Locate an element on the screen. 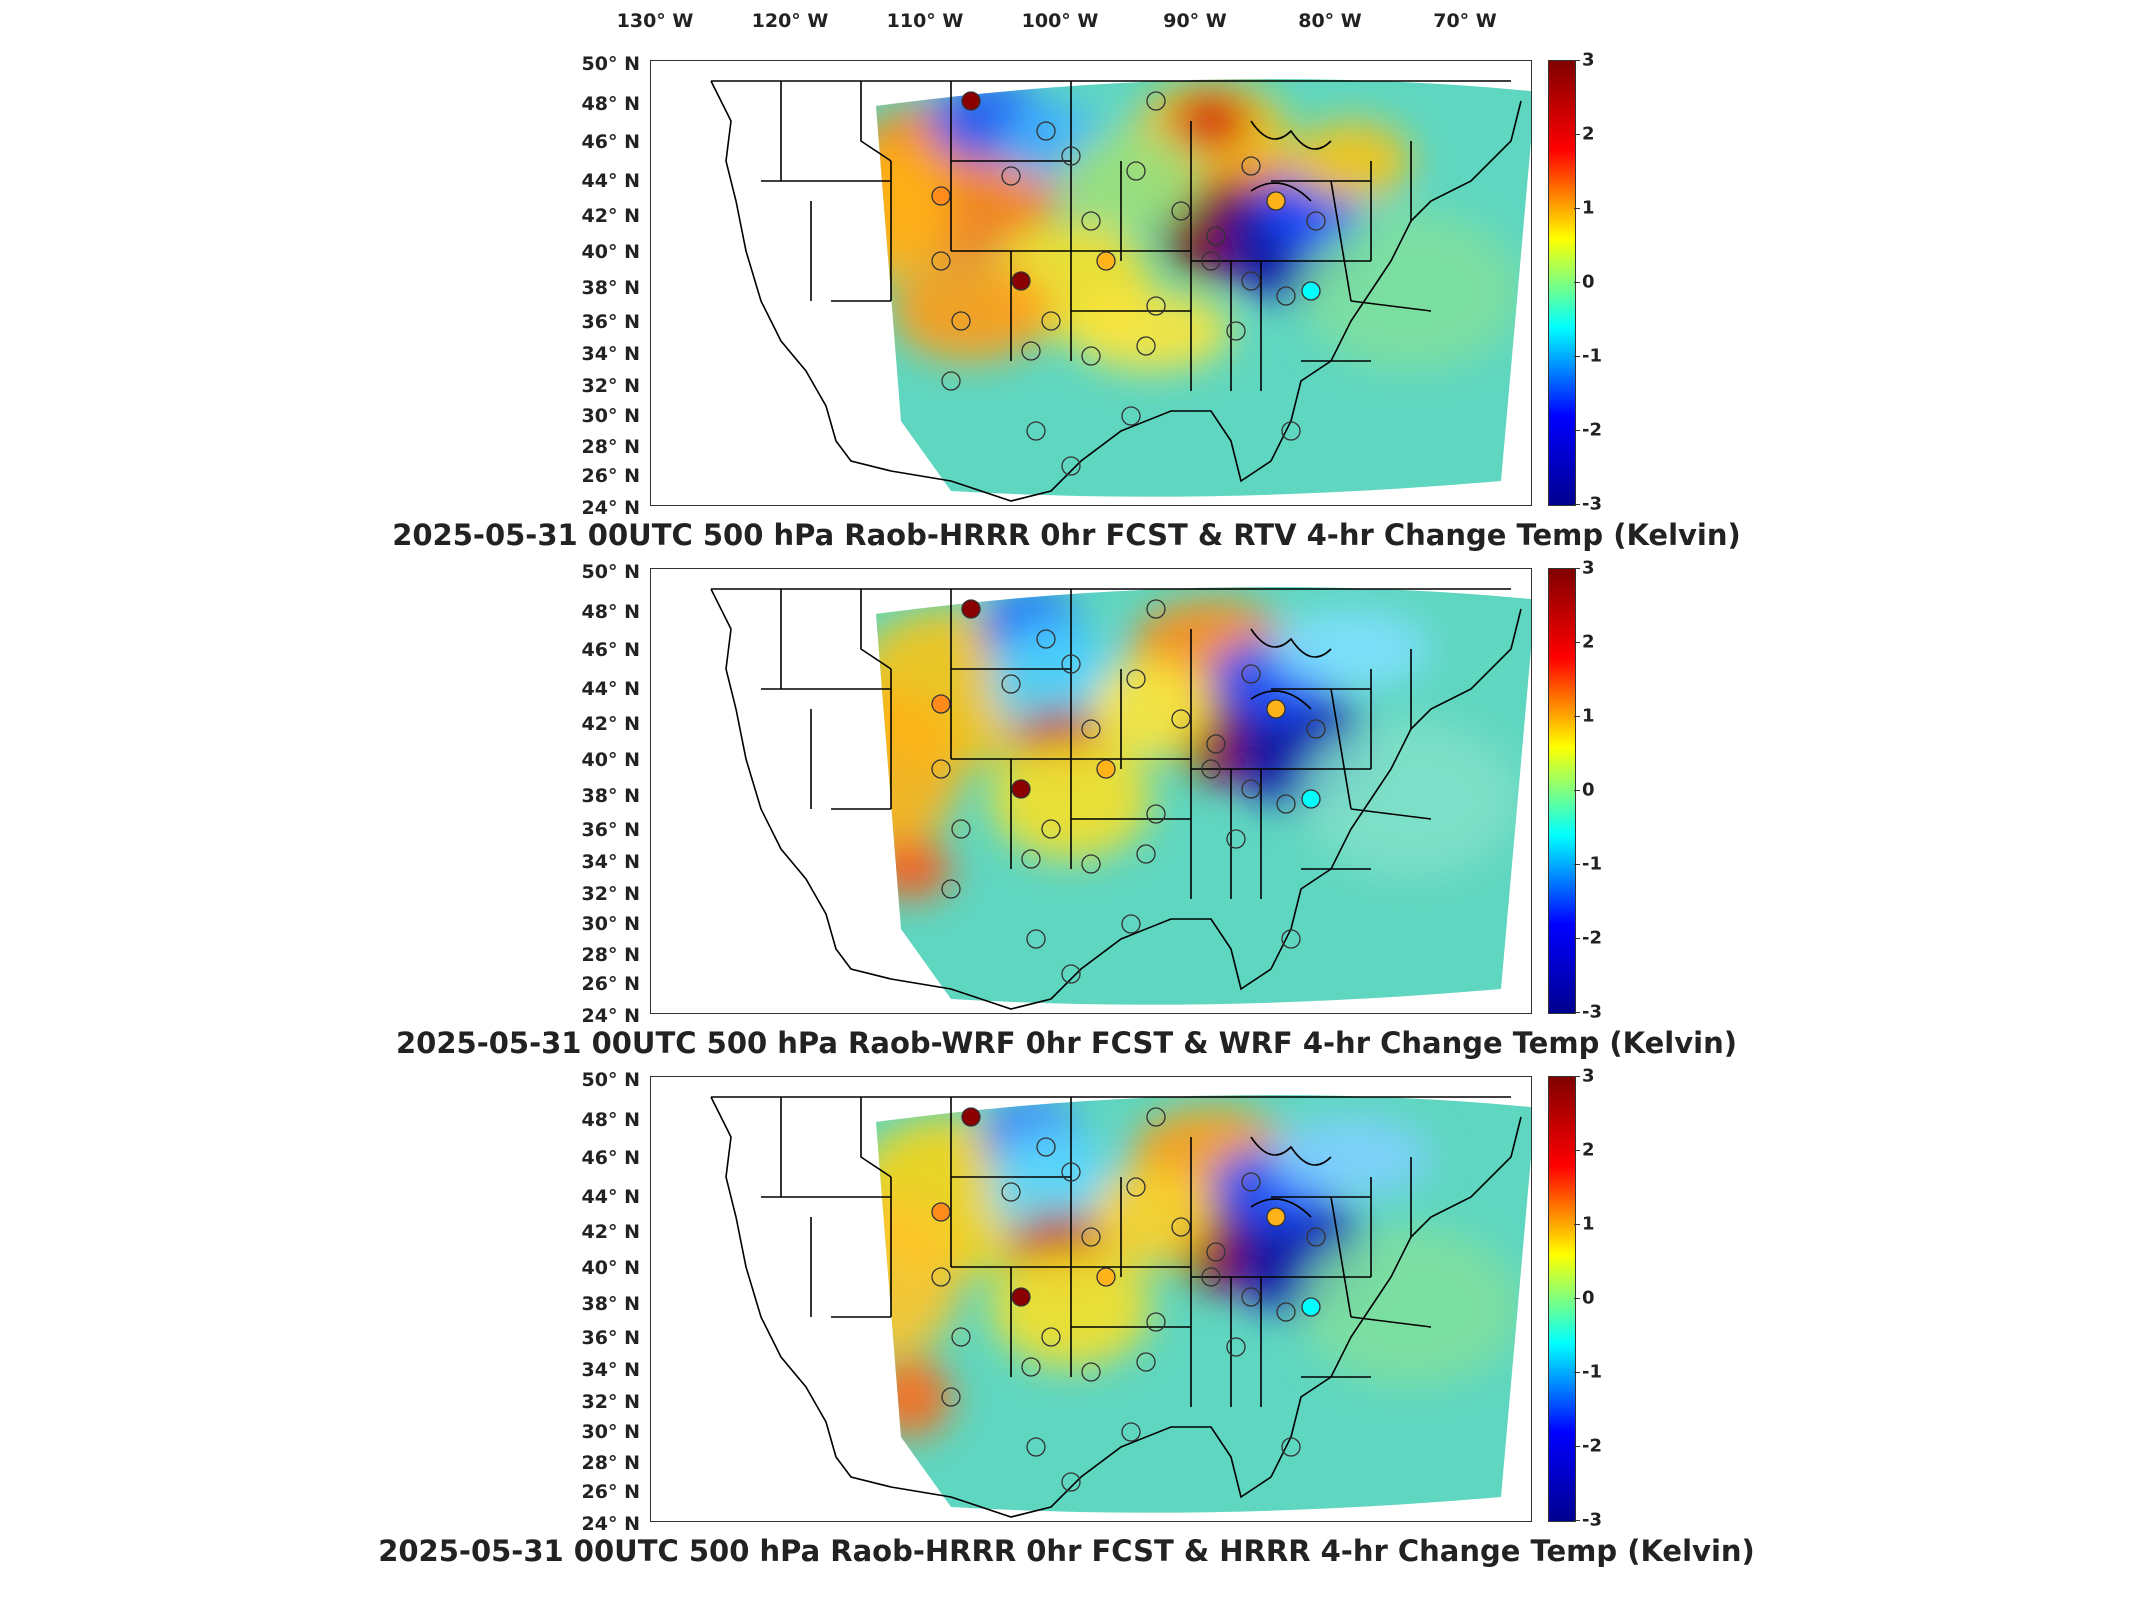 The width and height of the screenshot is (2133, 1600). lon-label: 80° W is located at coordinates (1330, 21).